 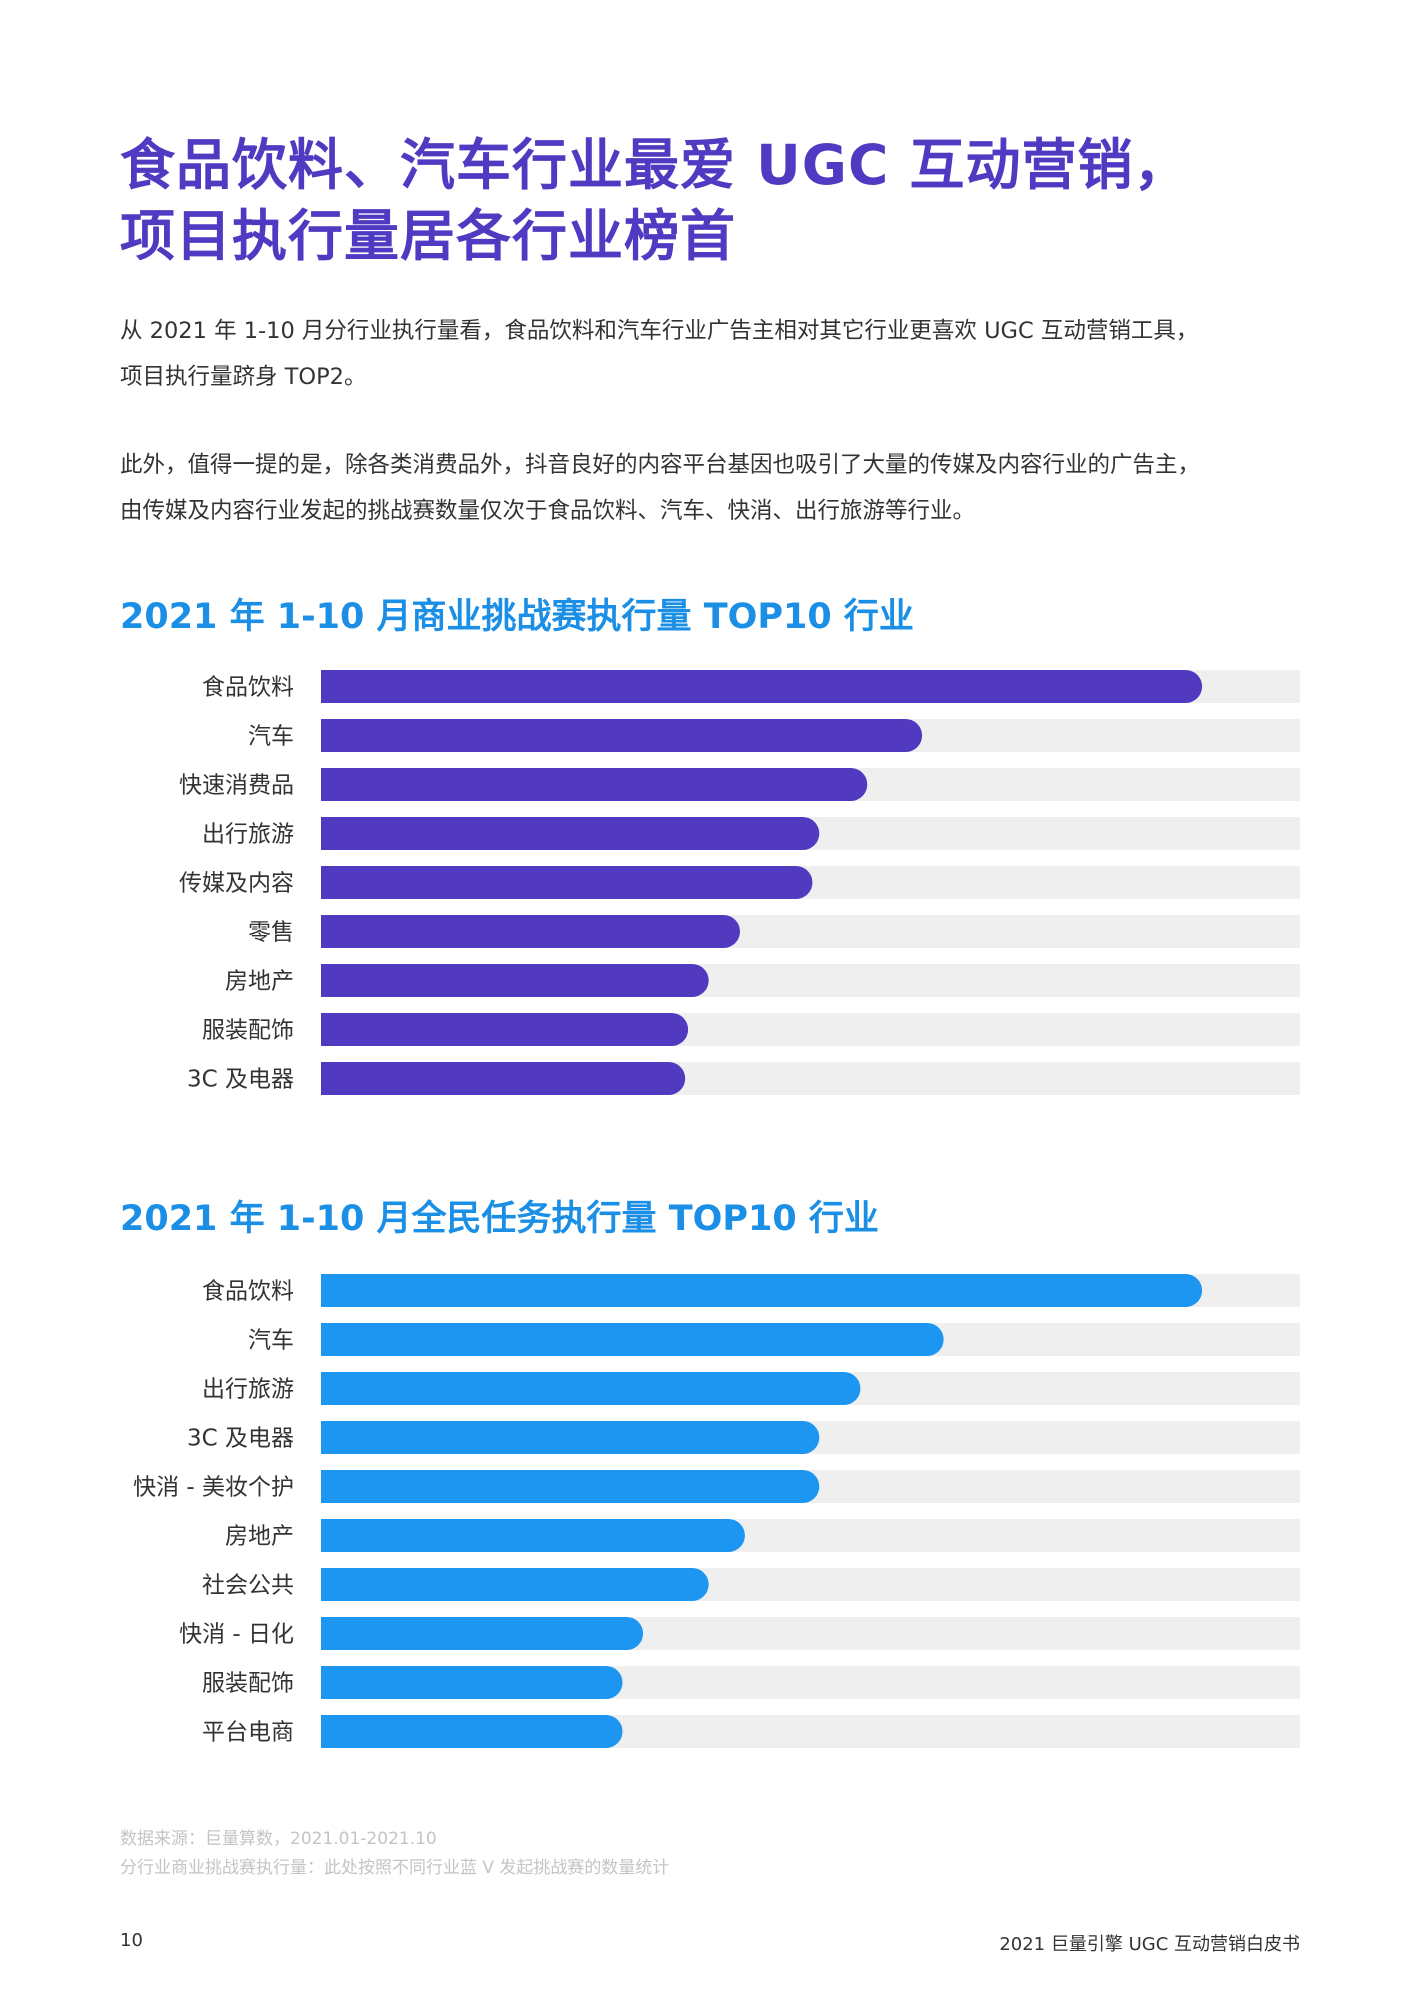 What do you see at coordinates (236, 786) in the screenshot?
I see `category-label: 快速消费品` at bounding box center [236, 786].